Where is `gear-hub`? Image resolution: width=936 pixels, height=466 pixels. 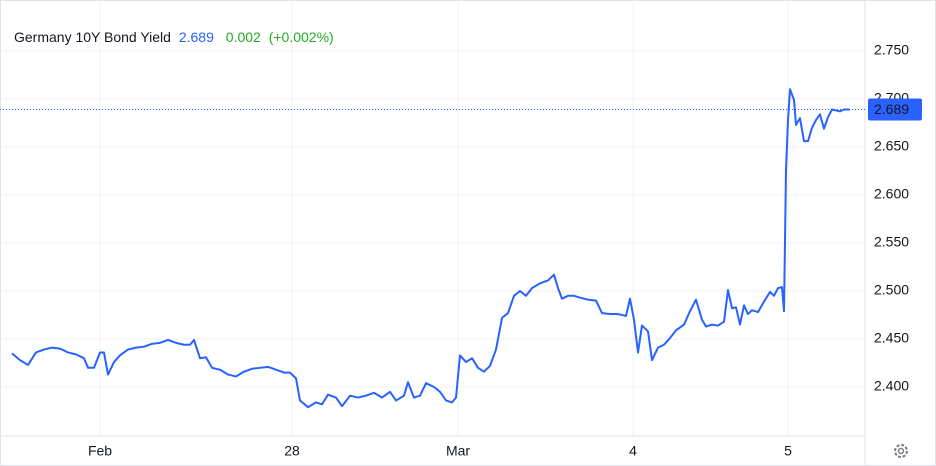 gear-hub is located at coordinates (901, 451).